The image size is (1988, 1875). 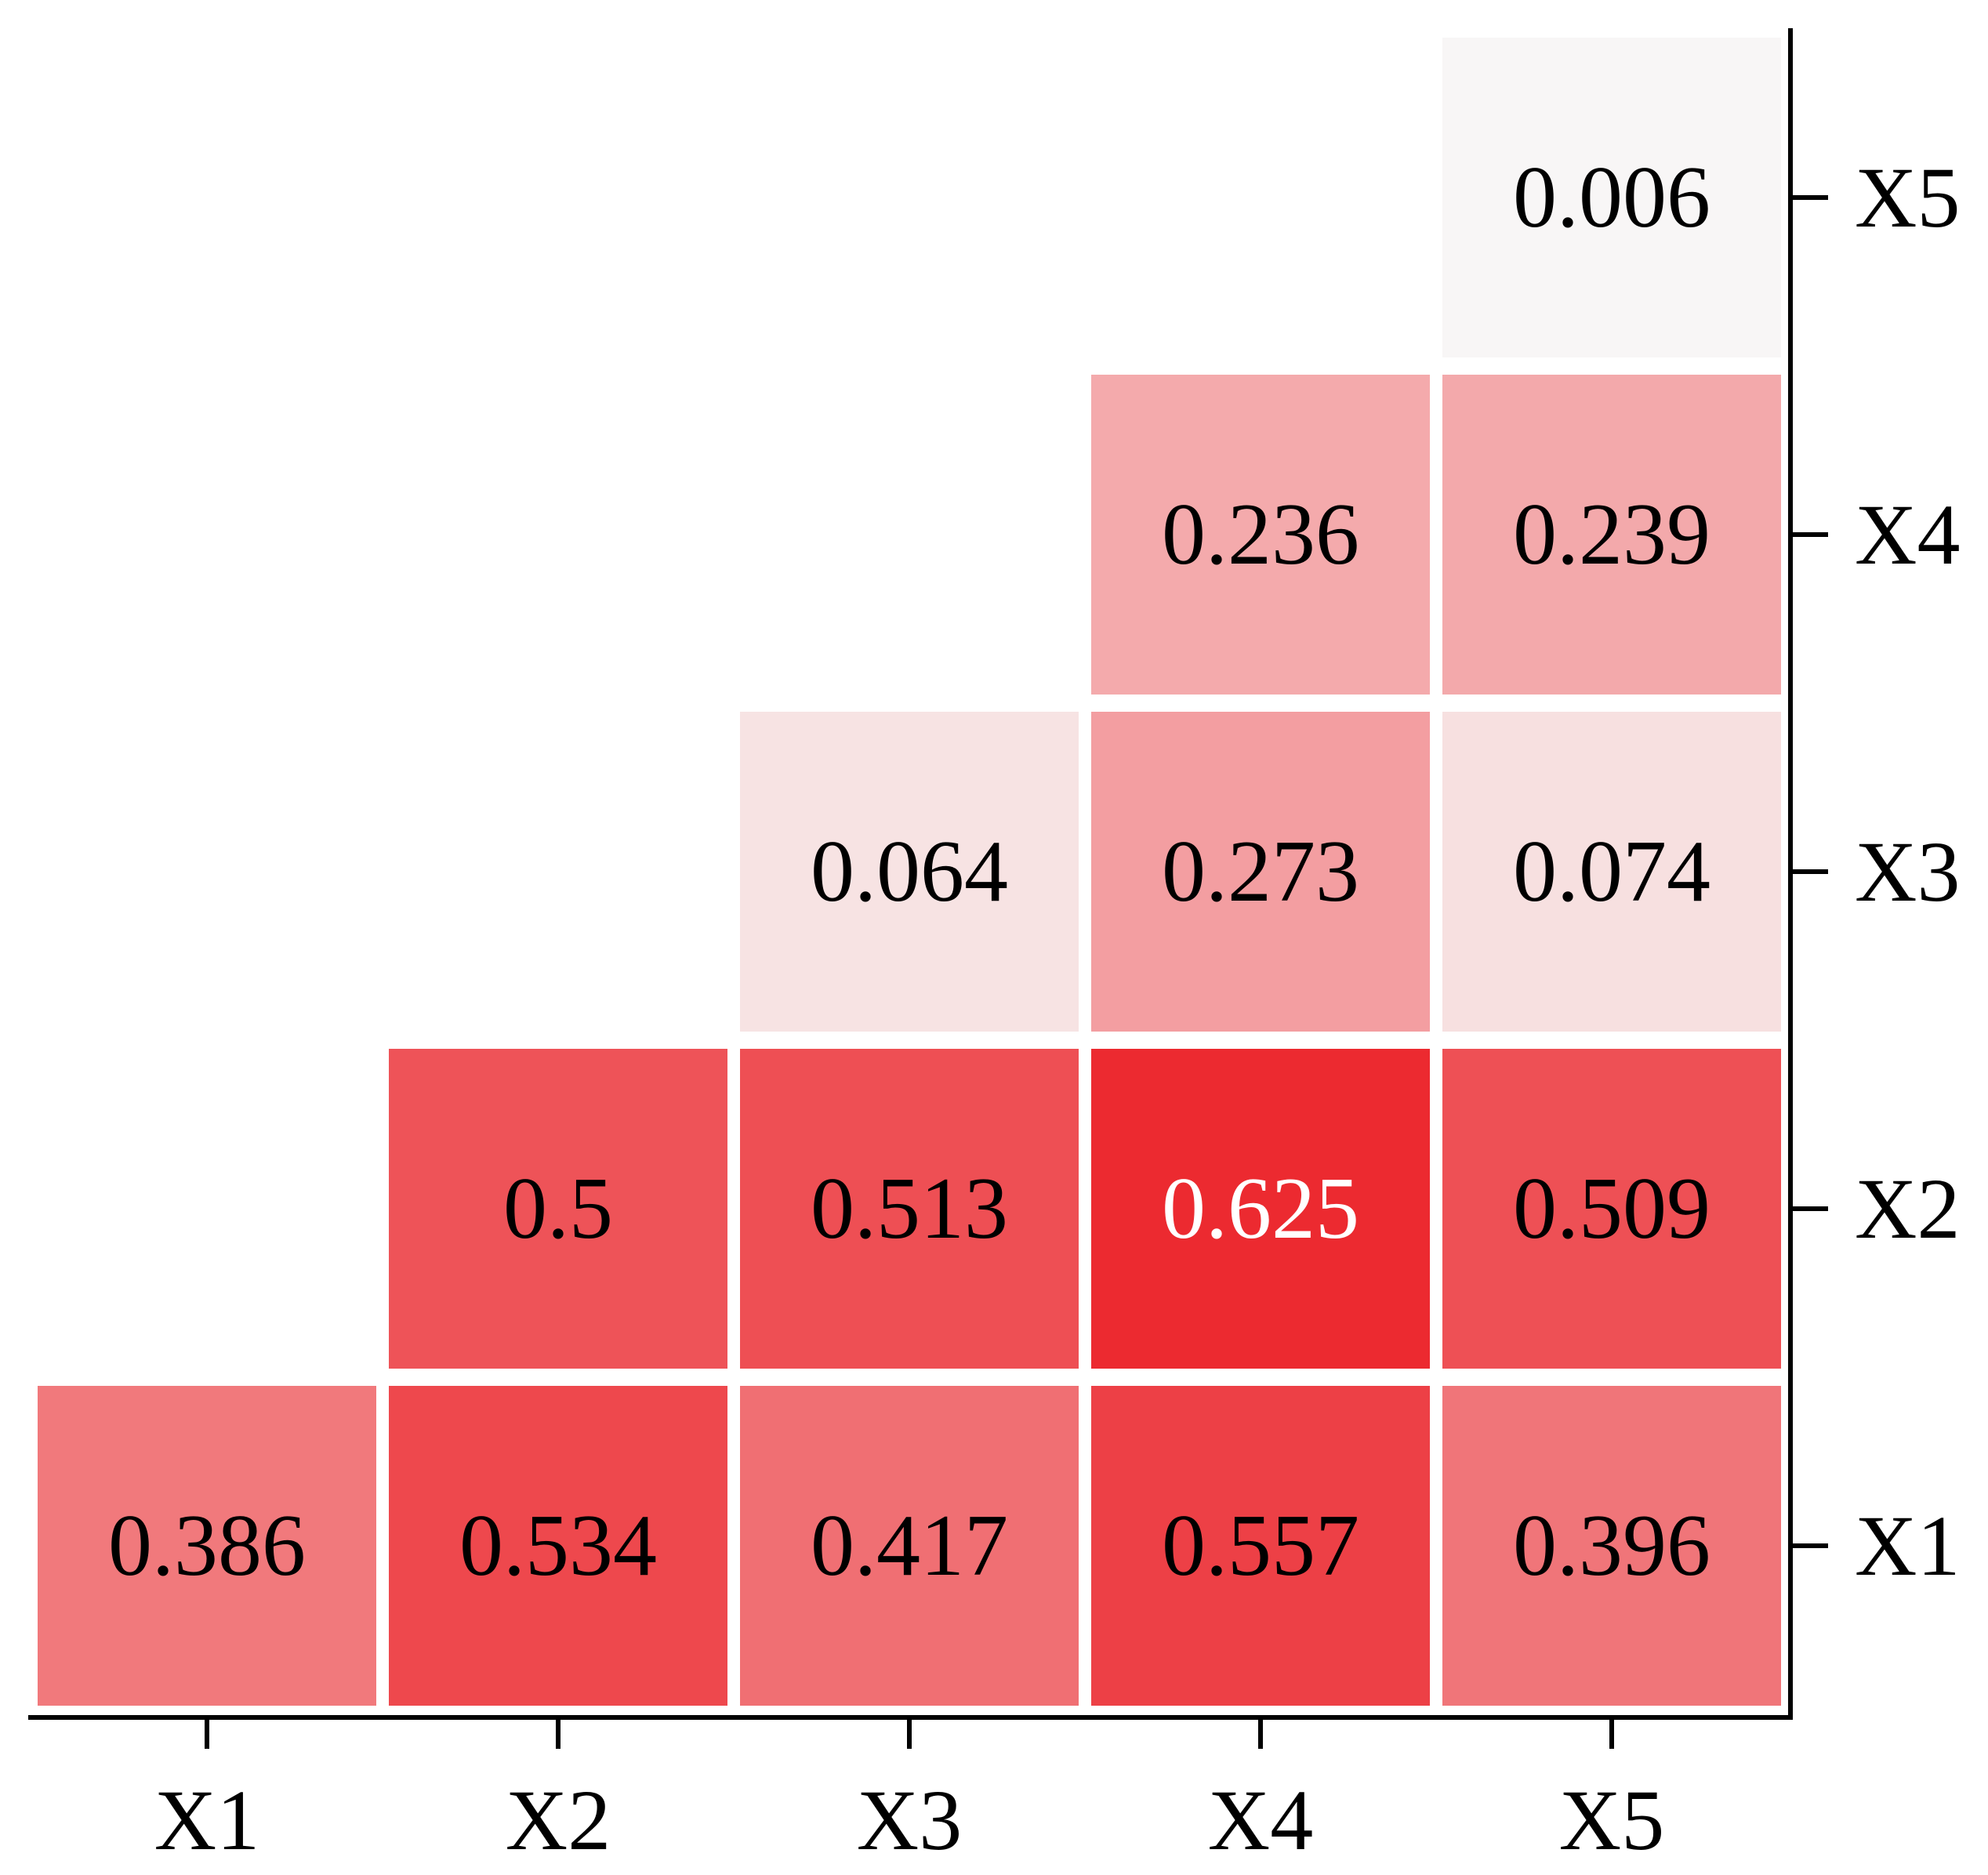 I want to click on cell-label: 0.386, so click(x=207, y=1545).